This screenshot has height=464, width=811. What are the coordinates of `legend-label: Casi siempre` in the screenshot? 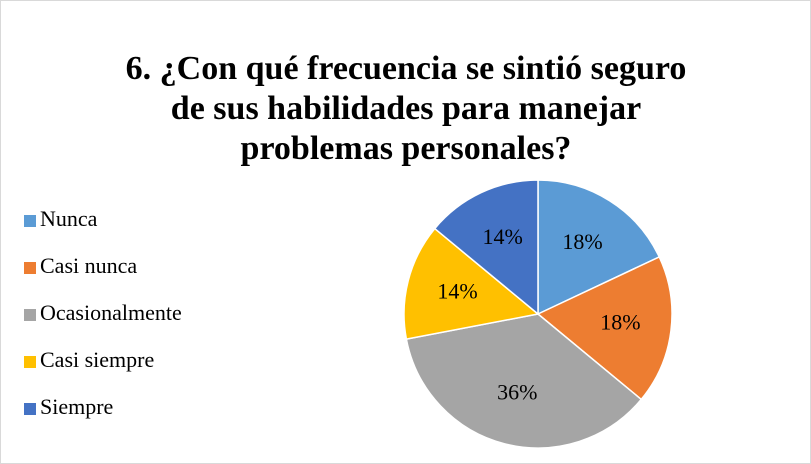 It's located at (97, 359).